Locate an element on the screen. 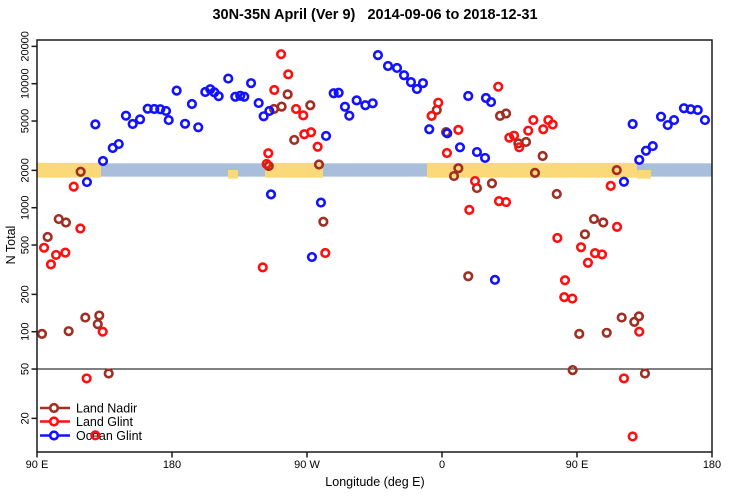  y-tick-label: 100 is located at coordinates (26, 332).